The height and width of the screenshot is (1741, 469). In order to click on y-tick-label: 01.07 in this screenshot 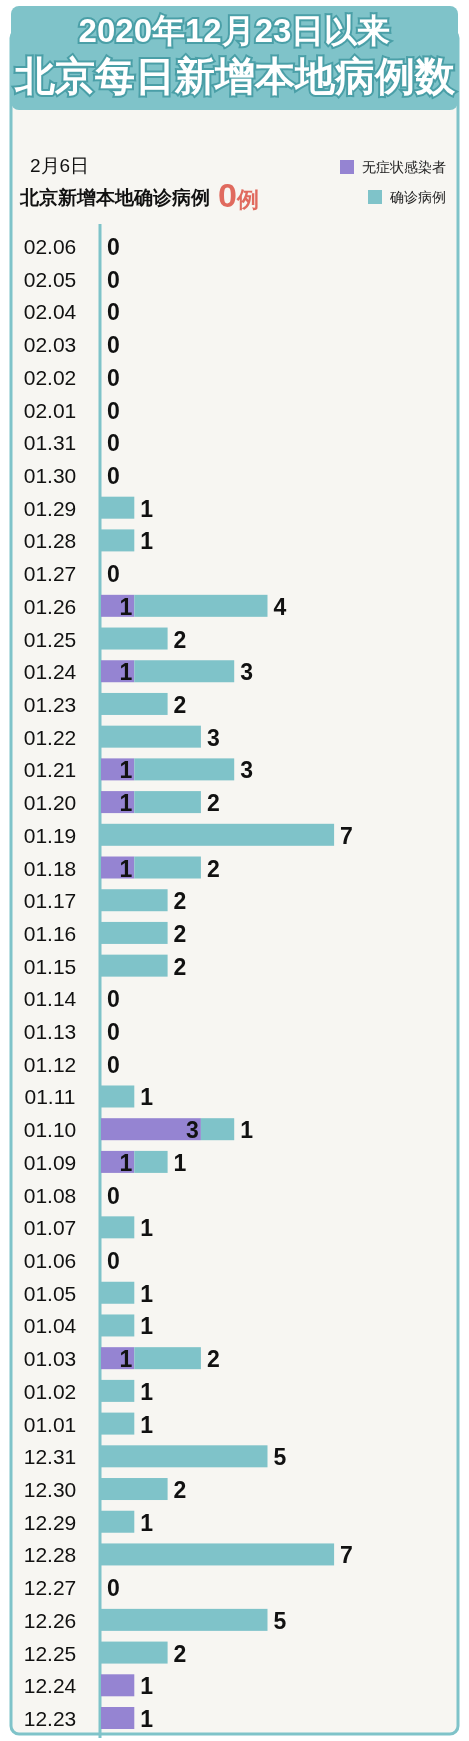, I will do `click(50, 1228)`.